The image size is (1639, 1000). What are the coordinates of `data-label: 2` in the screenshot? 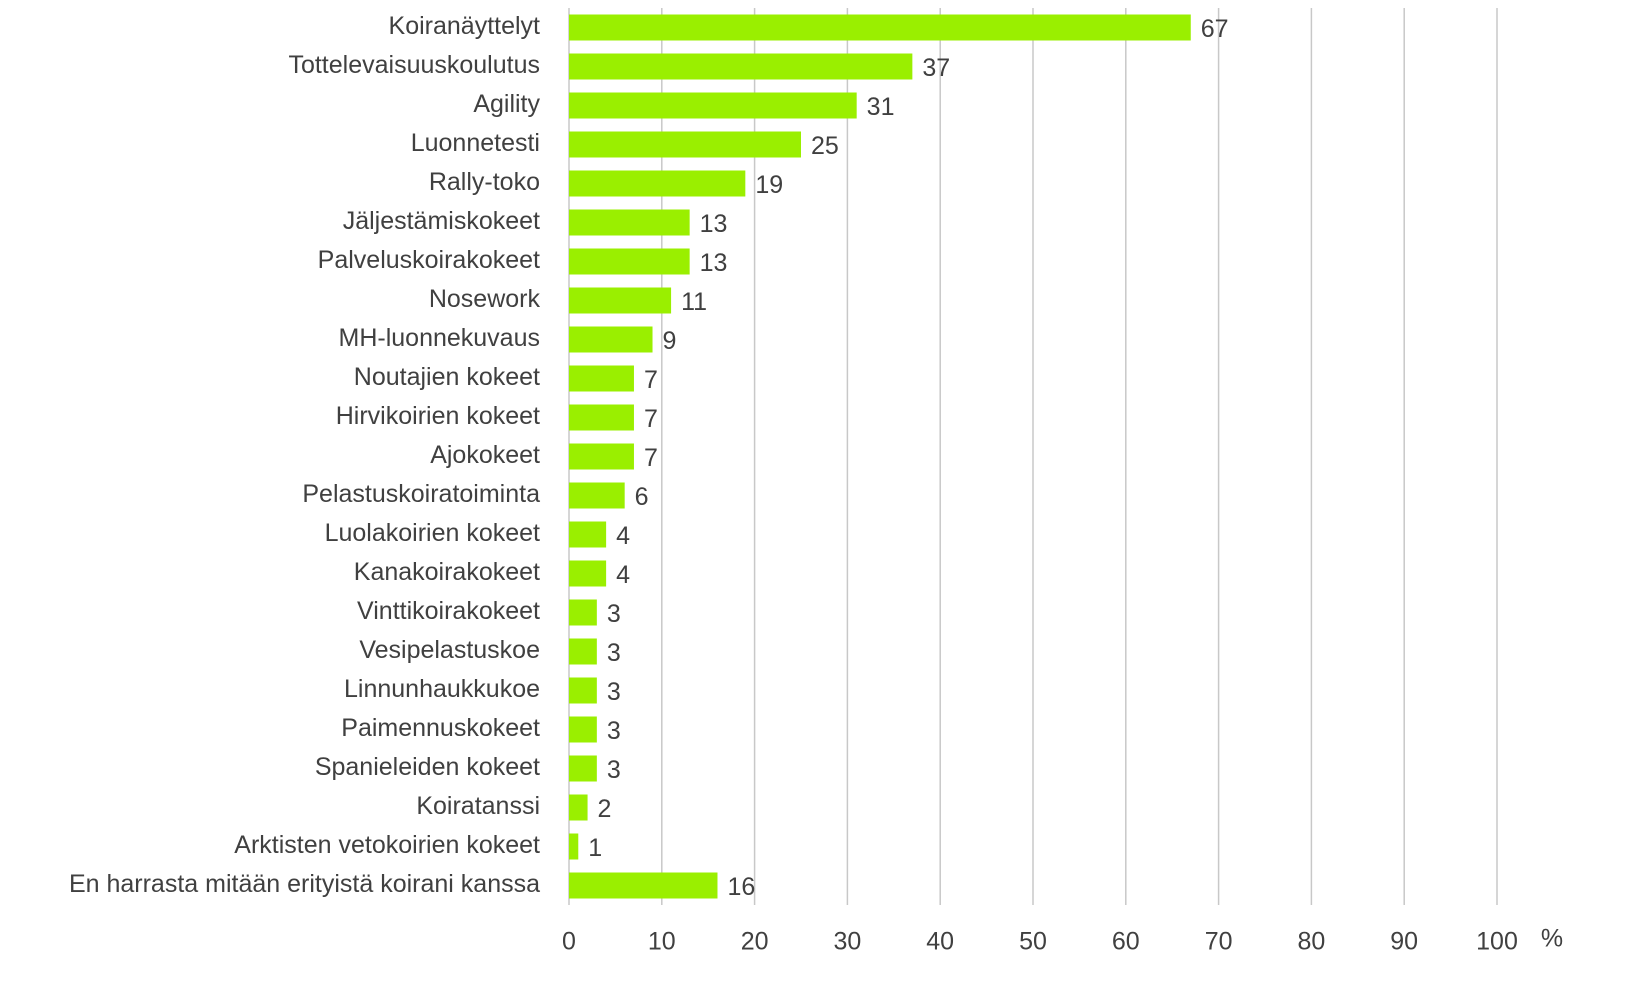 It's located at (605, 809).